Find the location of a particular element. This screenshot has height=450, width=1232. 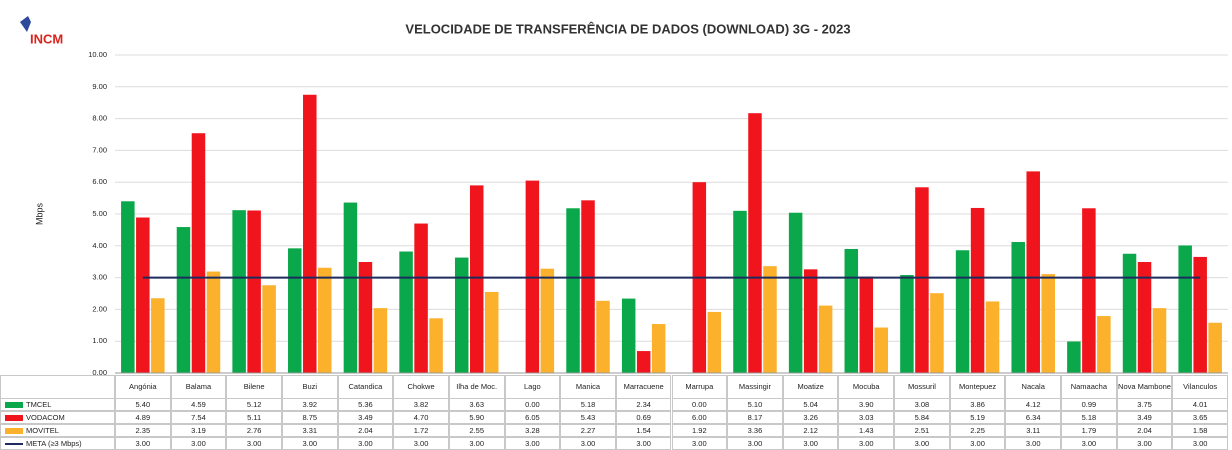

x-tick-label: Chokwe is located at coordinates (421, 387).